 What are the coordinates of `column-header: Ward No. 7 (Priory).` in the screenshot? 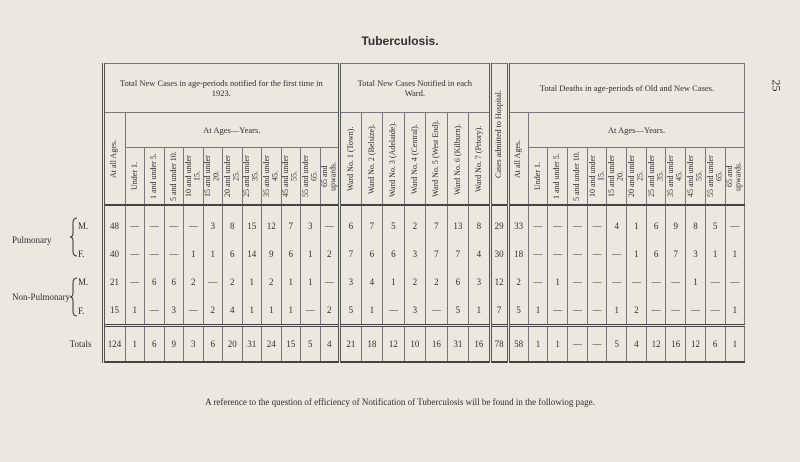 It's located at (479, 159).